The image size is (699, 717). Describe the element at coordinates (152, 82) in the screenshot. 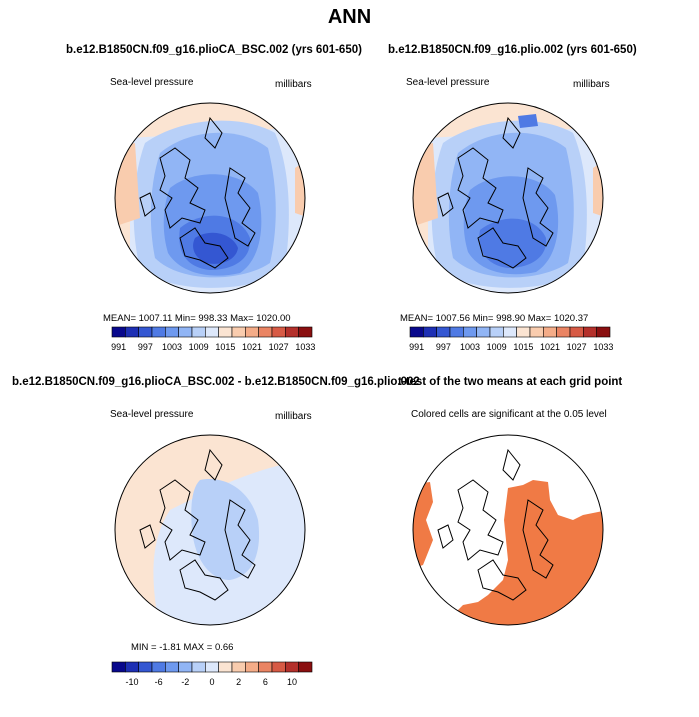

I see `panel1-left-label: Sea-level pressure` at that location.